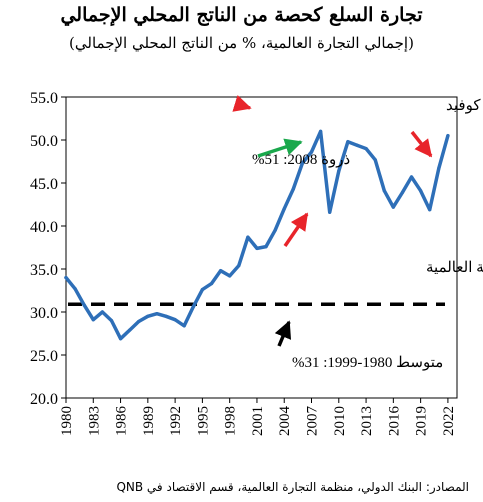 This screenshot has height=502, width=483. What do you see at coordinates (258, 421) in the screenshot?
I see `x-tick-label: 2001` at bounding box center [258, 421].